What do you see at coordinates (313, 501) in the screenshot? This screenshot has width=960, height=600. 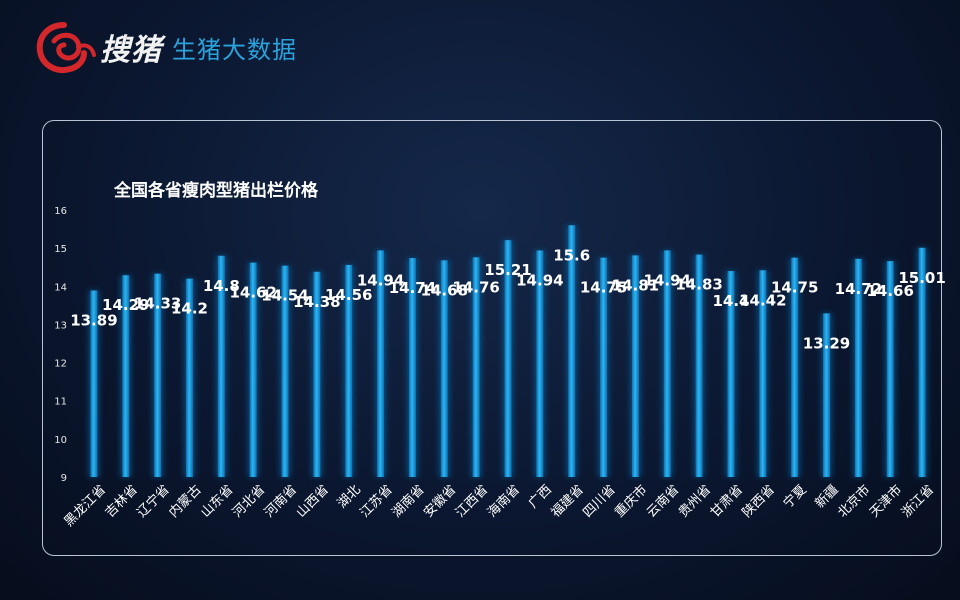 I see `x-tick-label: 山西省` at bounding box center [313, 501].